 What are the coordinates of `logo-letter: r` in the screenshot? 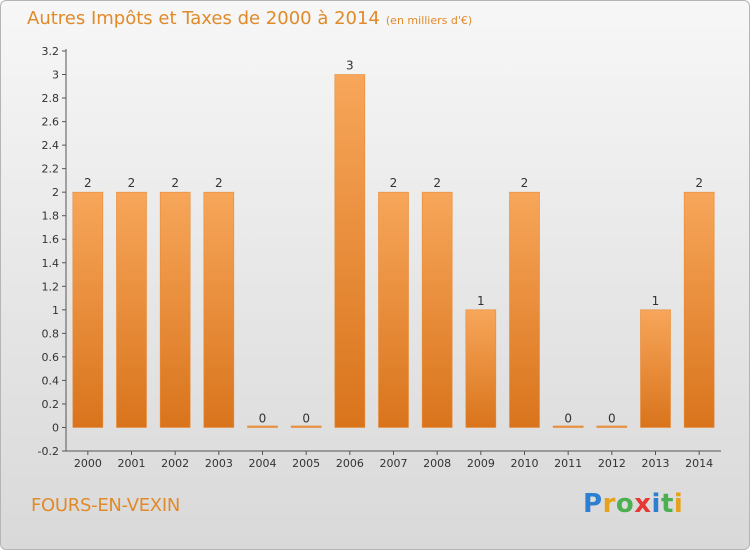 It's located at (609, 504).